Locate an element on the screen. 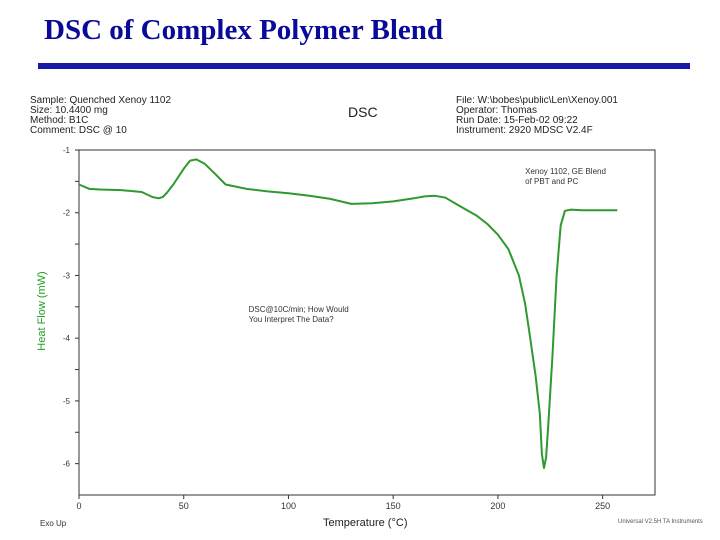 Image resolution: width=720 pixels, height=540 pixels. x-axis: 0 50 100 150 200 250 is located at coordinates (343, 503).